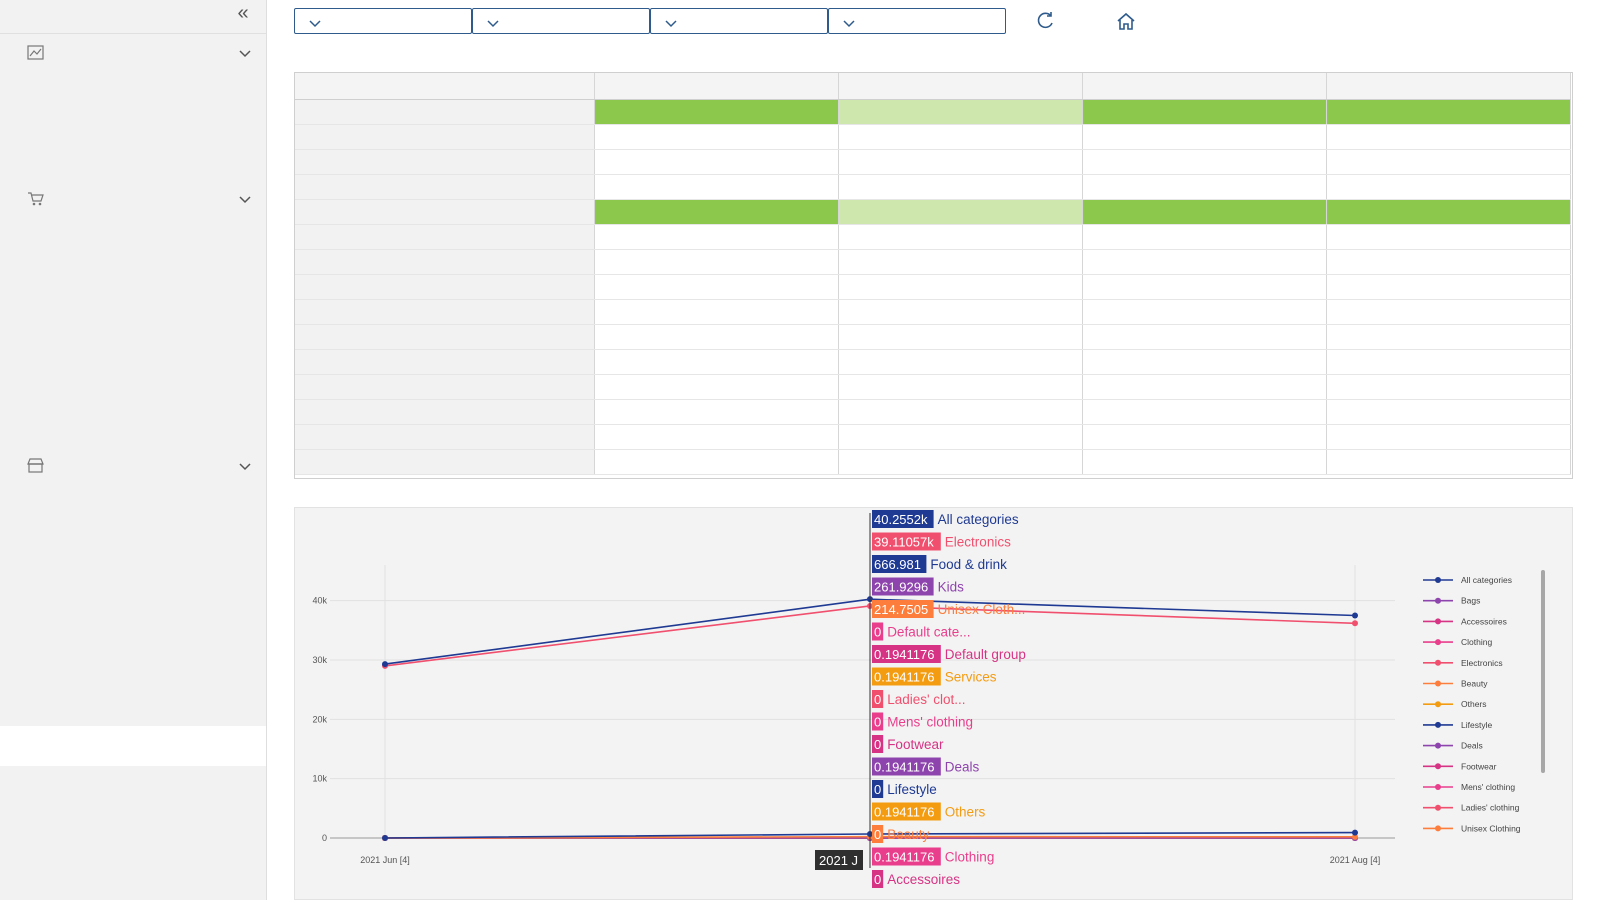  I want to click on sidebar-item-open-to-buy-report, so click(133, 746).